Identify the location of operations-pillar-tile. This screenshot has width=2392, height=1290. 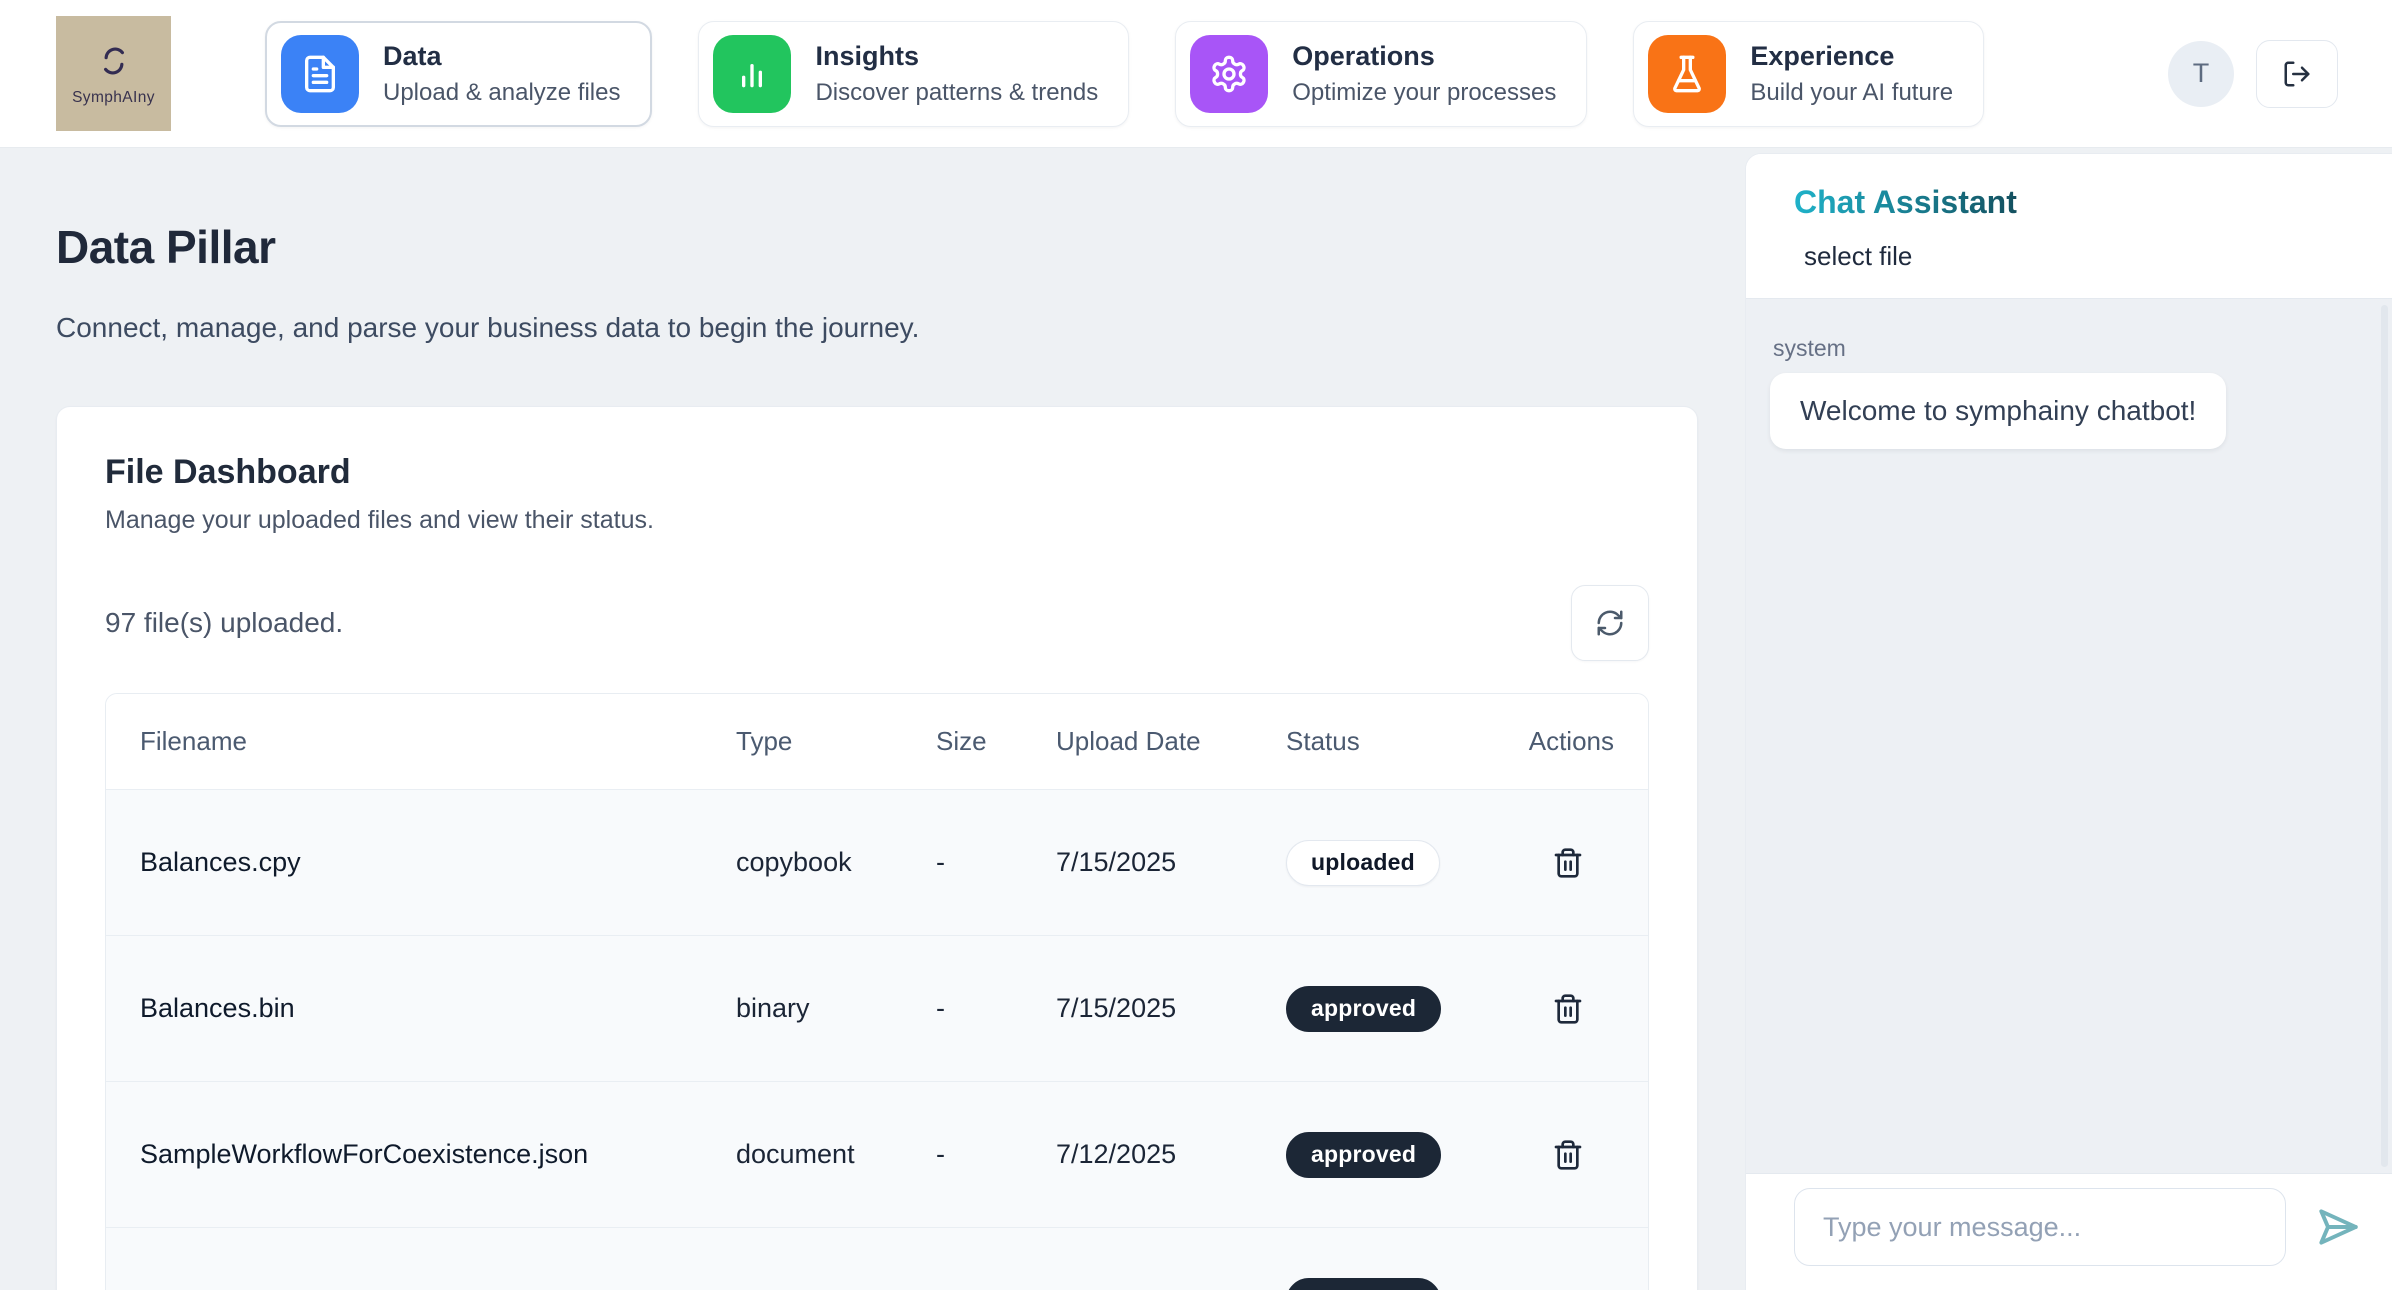
(1229, 73).